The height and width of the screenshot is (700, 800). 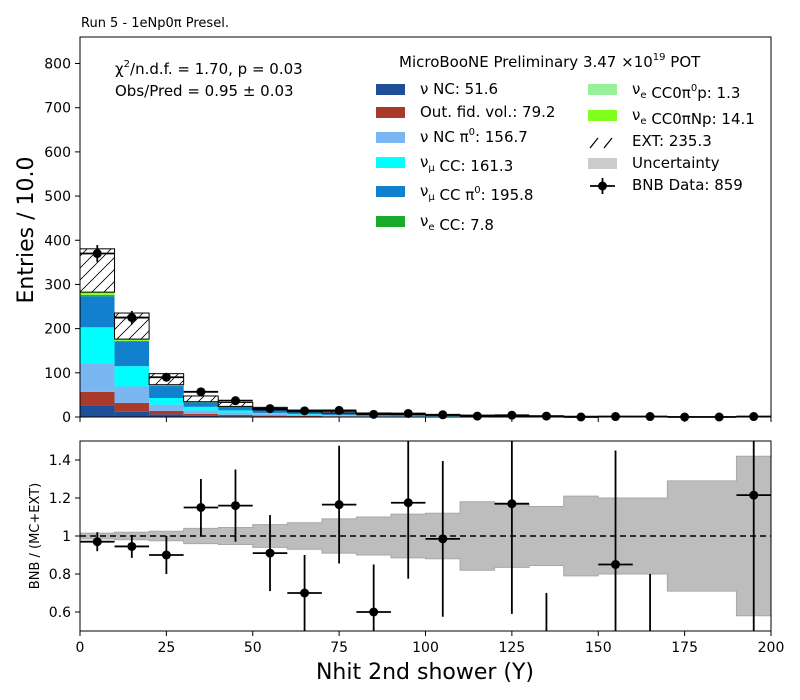 I want to click on ratio-x-ticks: 0 25 50 75 100 125 150 175 200, so click(x=430, y=643).